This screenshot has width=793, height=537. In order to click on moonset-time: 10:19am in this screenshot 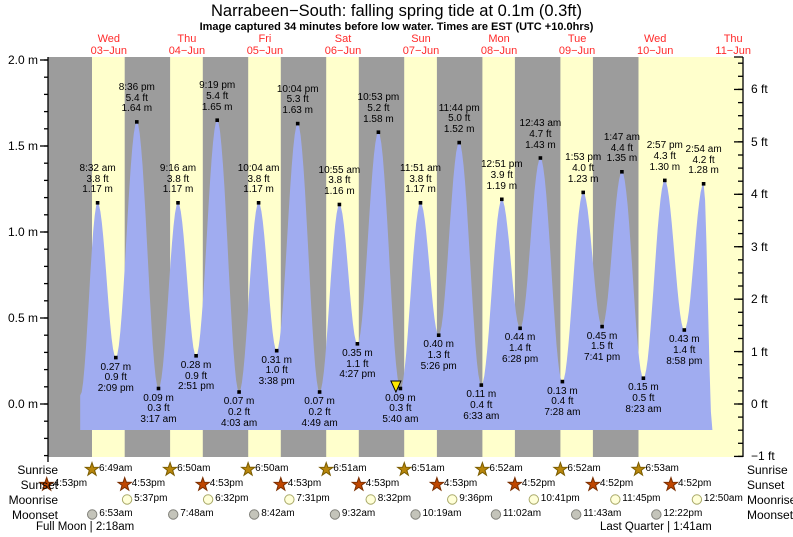, I will do `click(442, 513)`.